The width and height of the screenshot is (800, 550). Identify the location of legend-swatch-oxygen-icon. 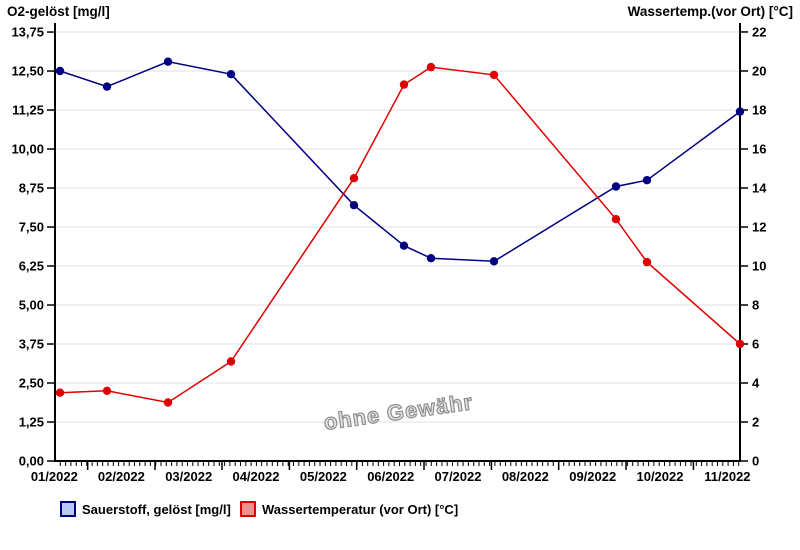
(68, 509).